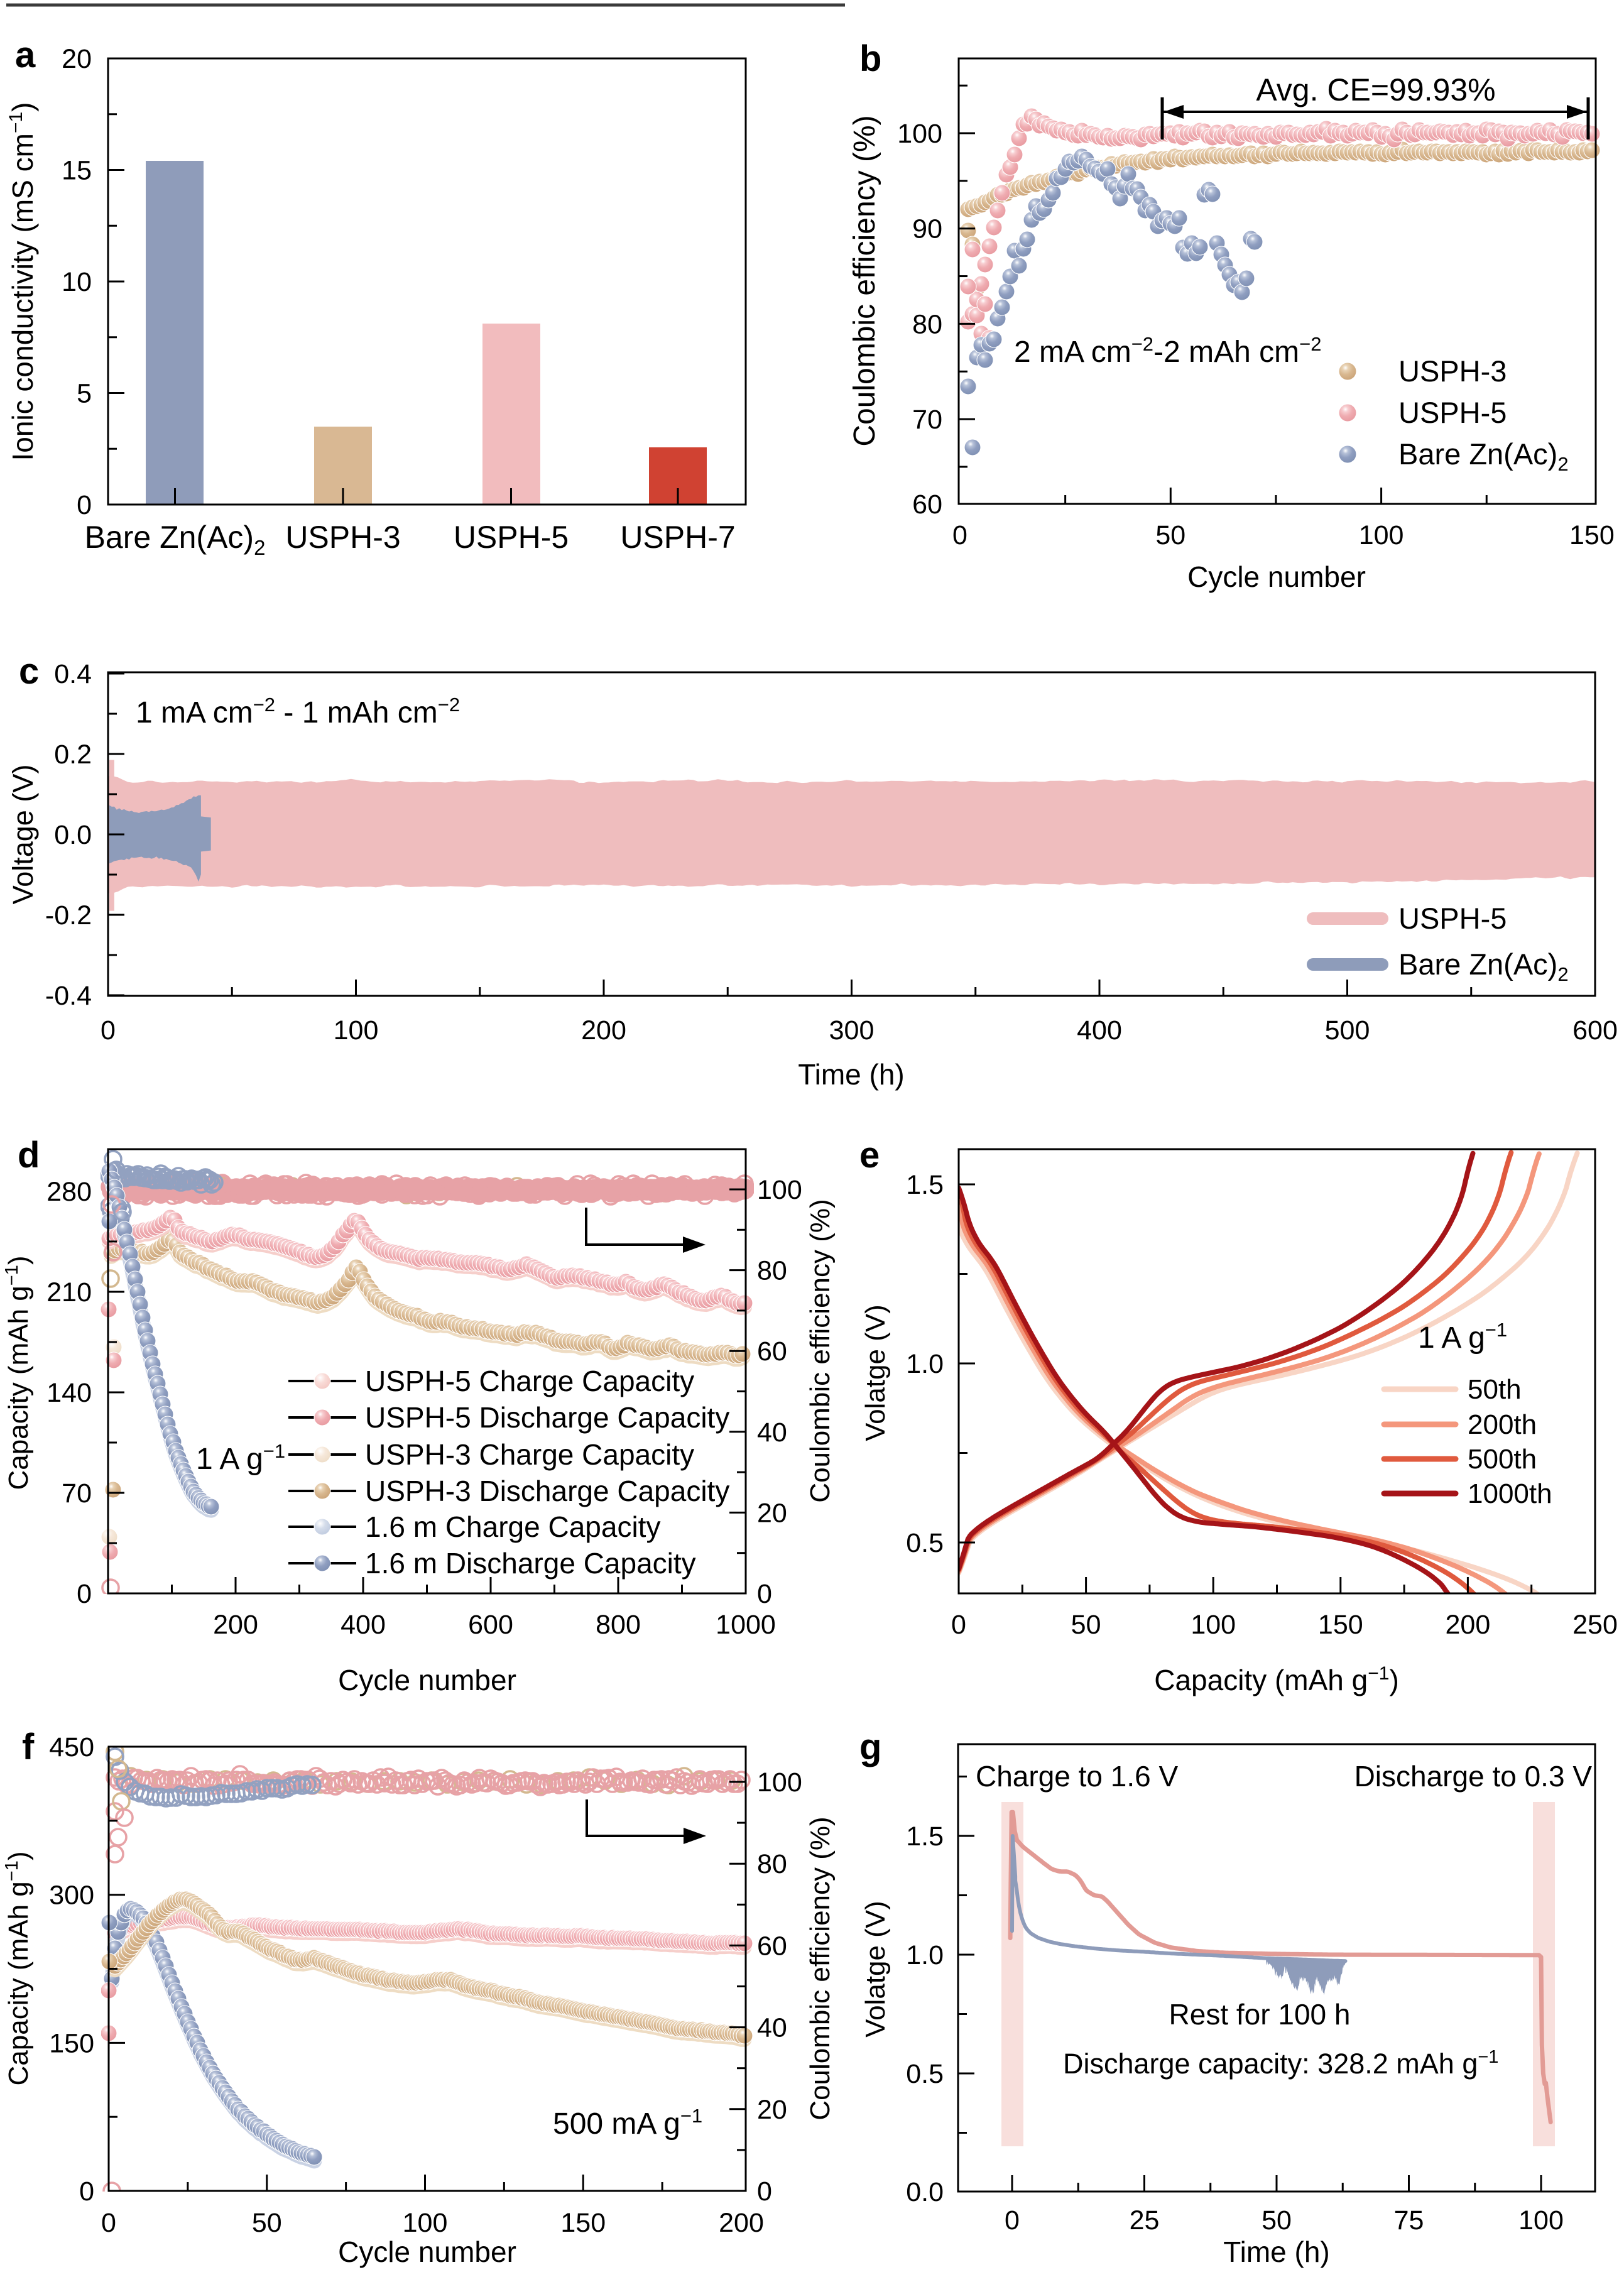 Image resolution: width=1624 pixels, height=2282 pixels. I want to click on svg-text: USPH-3 Charge Capacity, so click(529, 1454).